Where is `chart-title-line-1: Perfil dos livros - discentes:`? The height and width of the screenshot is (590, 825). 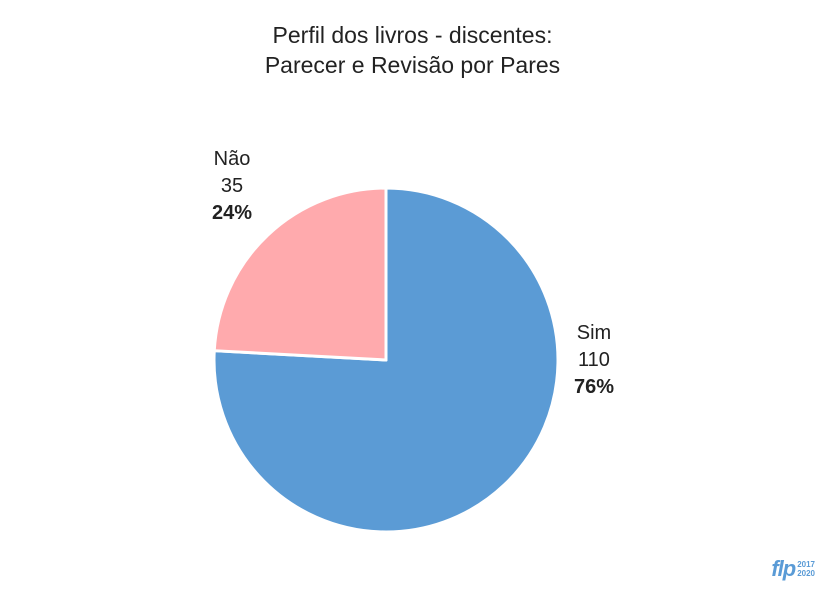
chart-title-line-1: Perfil dos livros - discentes: is located at coordinates (412, 35).